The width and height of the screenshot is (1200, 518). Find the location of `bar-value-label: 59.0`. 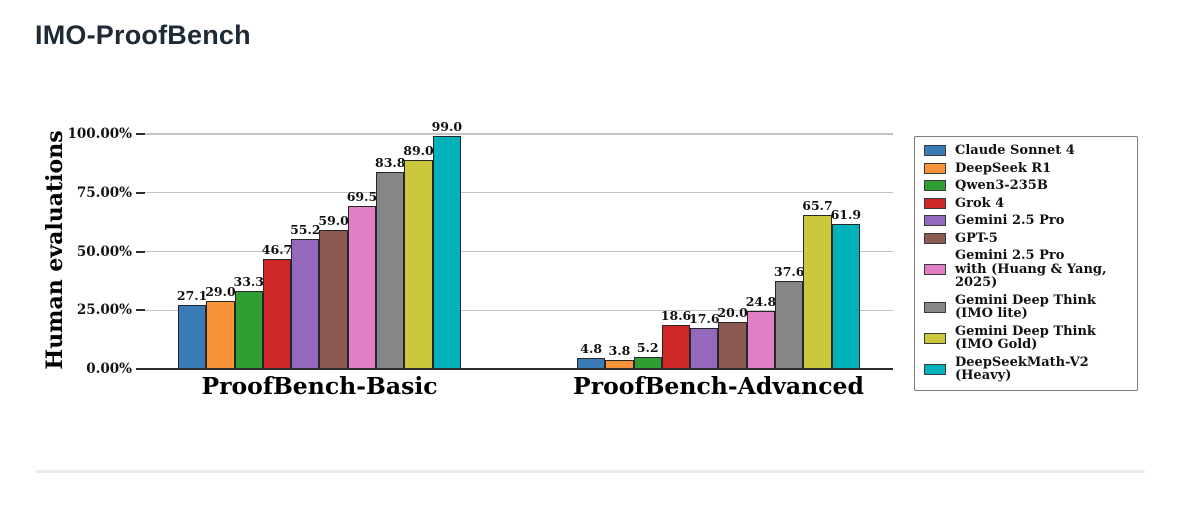

bar-value-label: 59.0 is located at coordinates (333, 221).